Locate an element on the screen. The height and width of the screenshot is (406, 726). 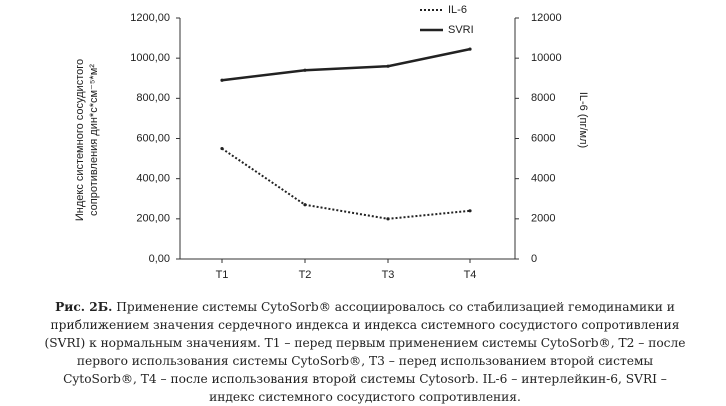
y2-tick-label: 10000 is located at coordinates (546, 58).